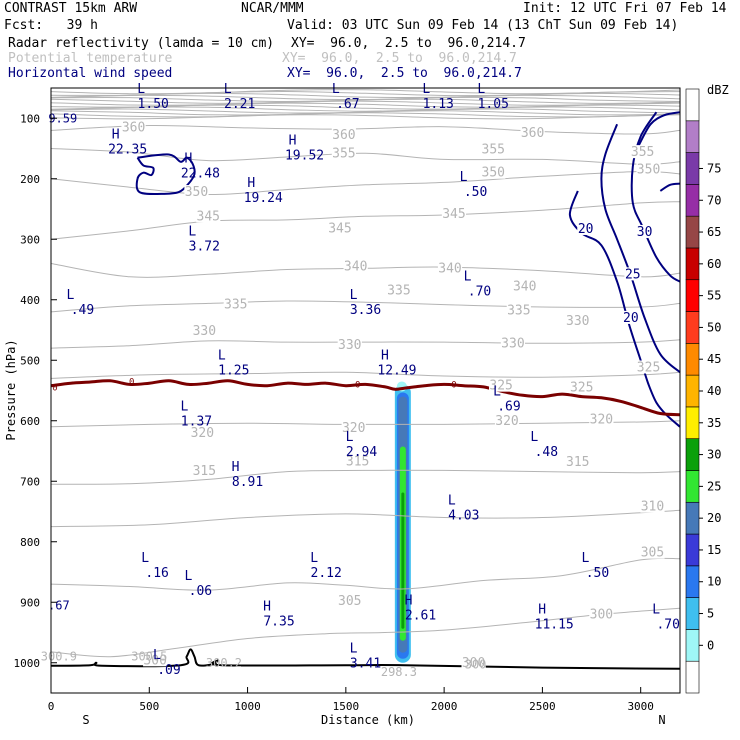 The image size is (740, 740). I want to click on extremum-value: .06, so click(200, 591).